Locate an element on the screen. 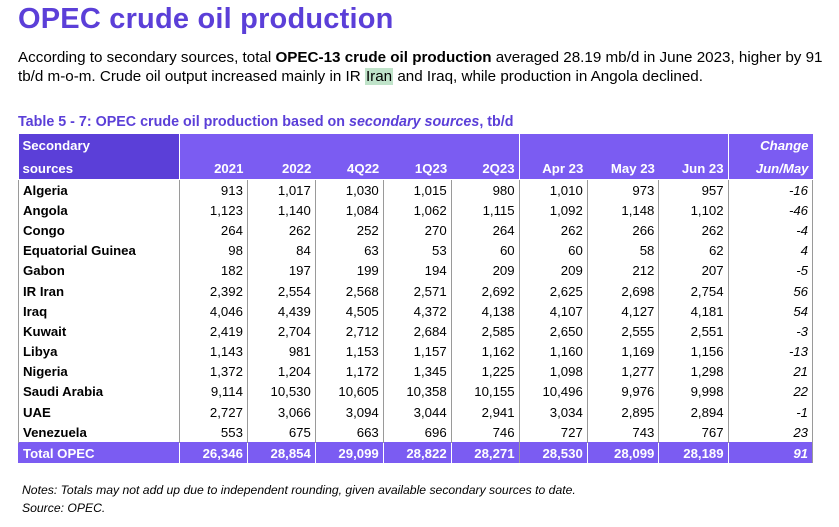  value-cell: 10,496 is located at coordinates (553, 392).